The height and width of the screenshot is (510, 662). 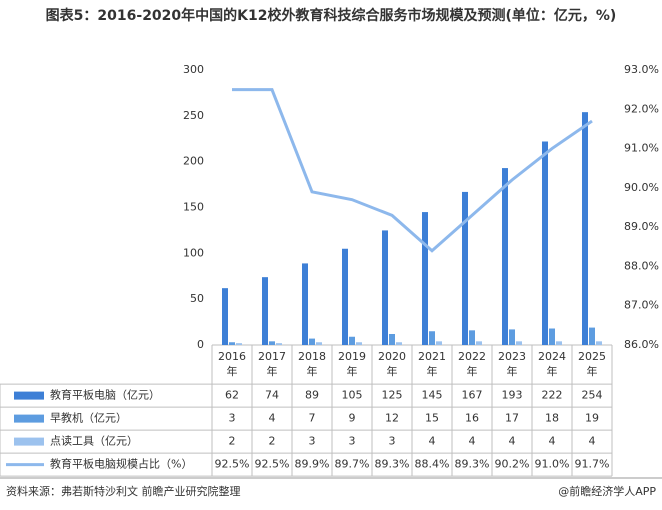 I want to click on table-cell: 254, so click(x=592, y=395).